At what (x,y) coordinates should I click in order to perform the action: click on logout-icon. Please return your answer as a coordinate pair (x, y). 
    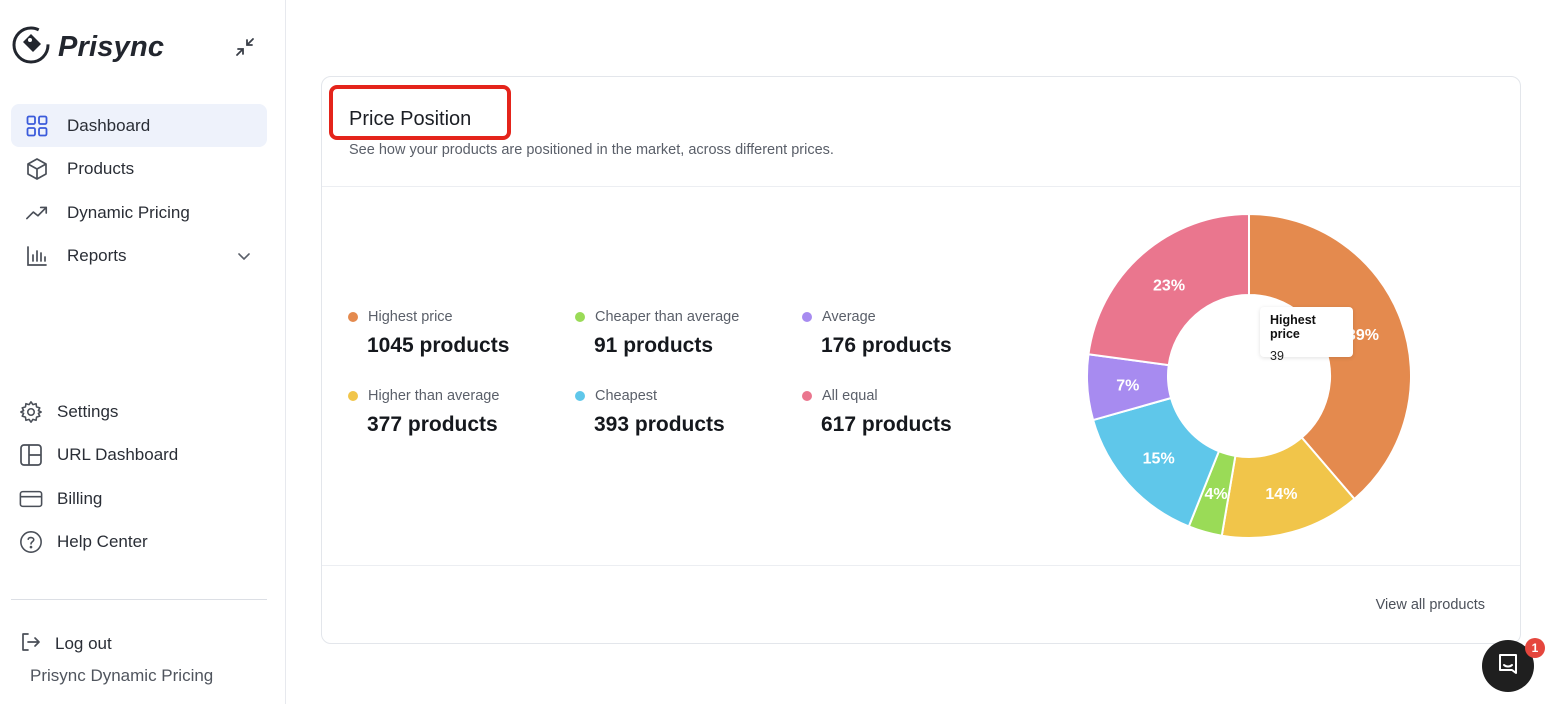
    Looking at the image, I should click on (30, 644).